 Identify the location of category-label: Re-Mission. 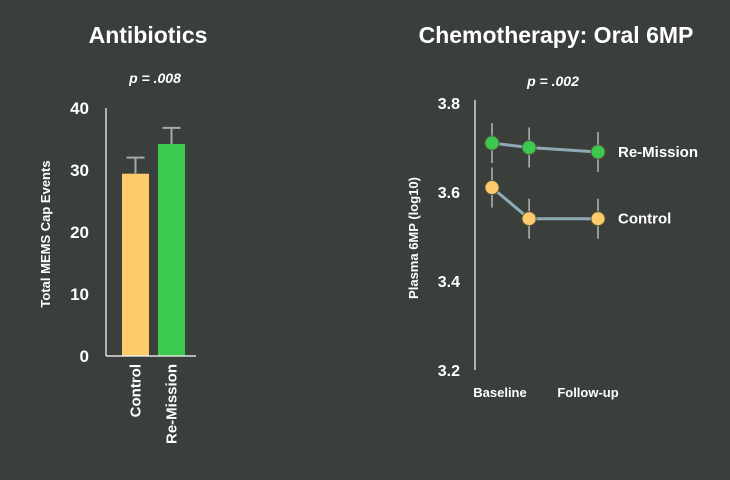
(172, 404).